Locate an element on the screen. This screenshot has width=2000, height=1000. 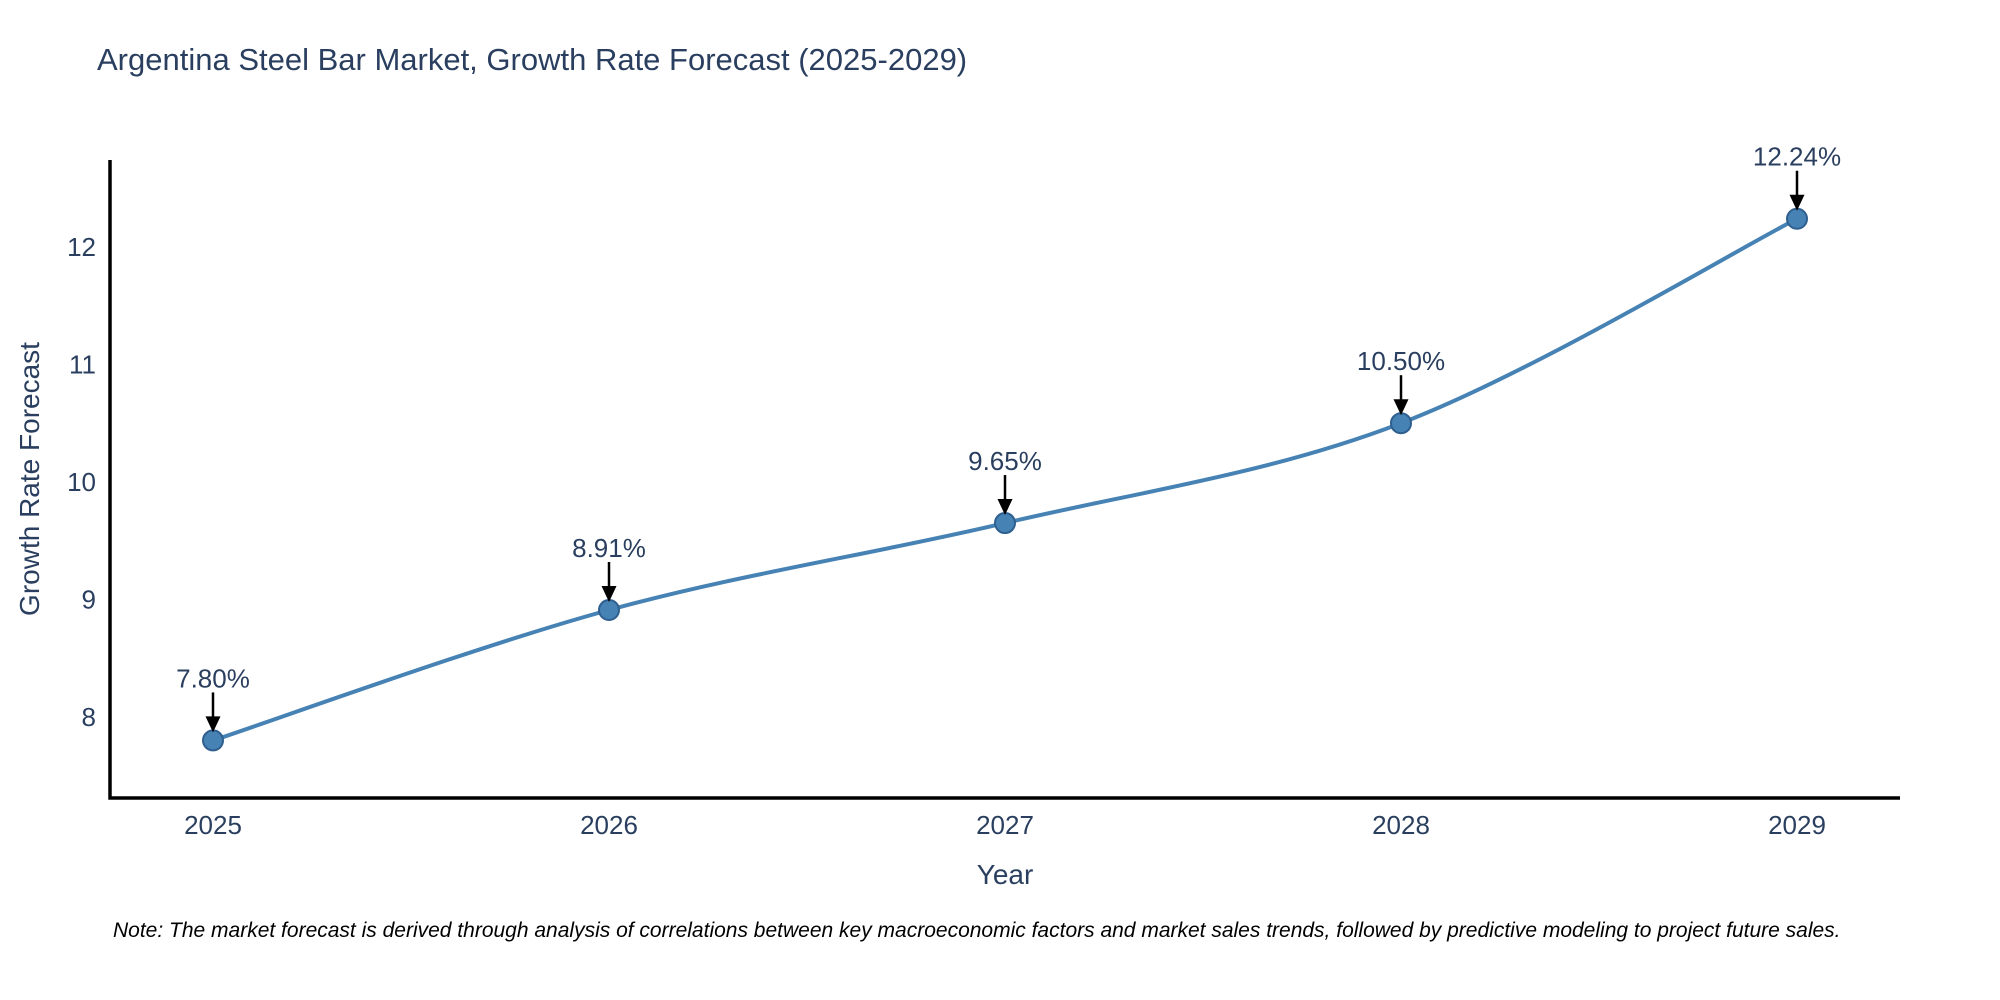
data-point-2026 is located at coordinates (609, 610).